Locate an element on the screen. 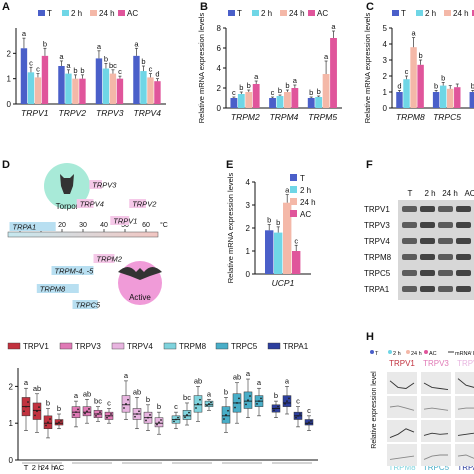  legend-label: TRPV3 is located at coordinates (88, 346).